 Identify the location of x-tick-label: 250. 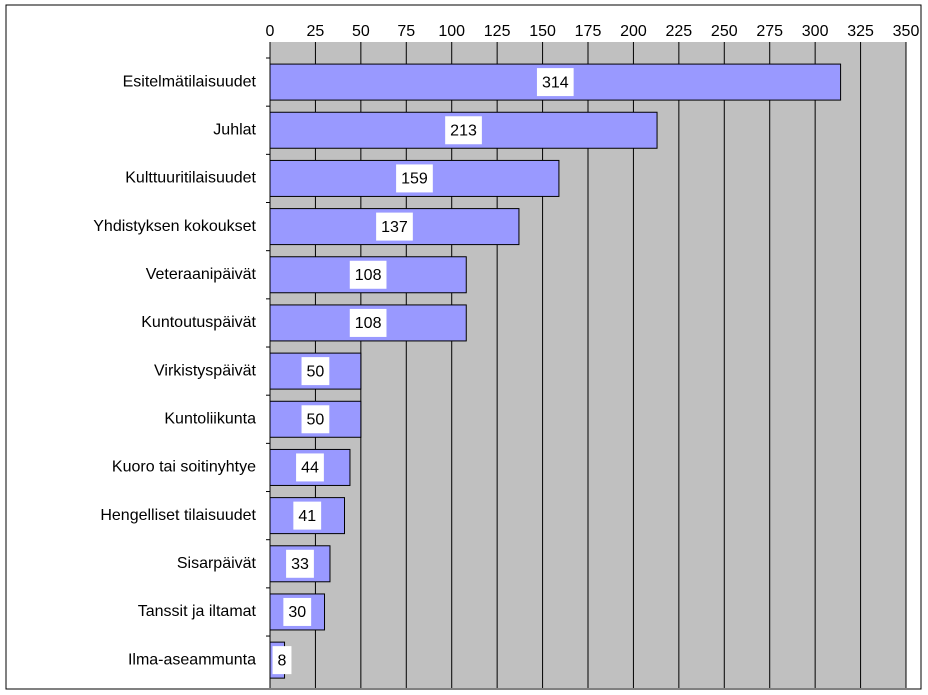
(724, 31).